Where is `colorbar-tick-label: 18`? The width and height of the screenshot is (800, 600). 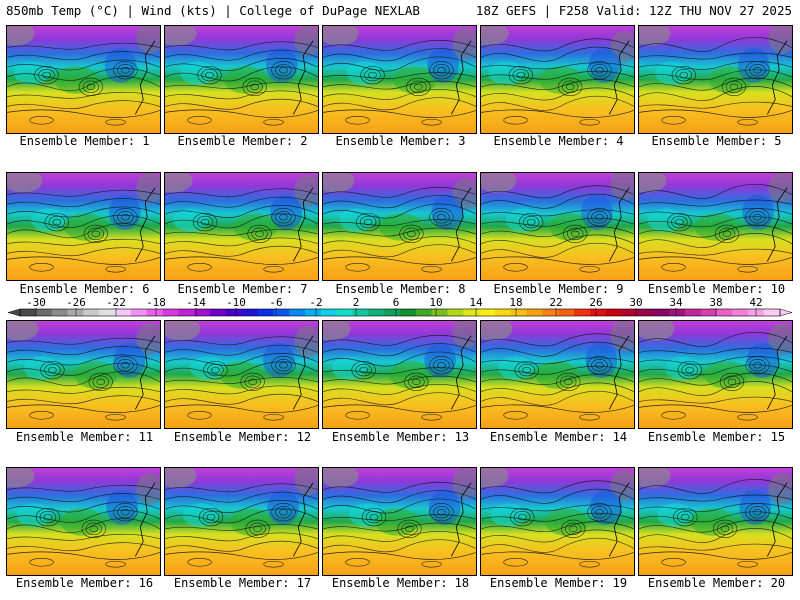
colorbar-tick-label: 18 is located at coordinates (515, 302).